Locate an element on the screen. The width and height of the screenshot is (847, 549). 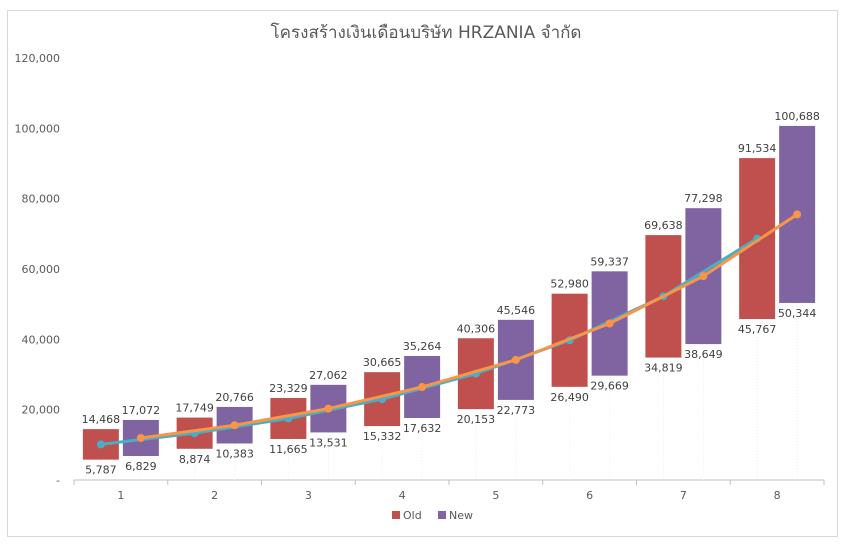
old-min-label: 15,332 is located at coordinates (382, 436).